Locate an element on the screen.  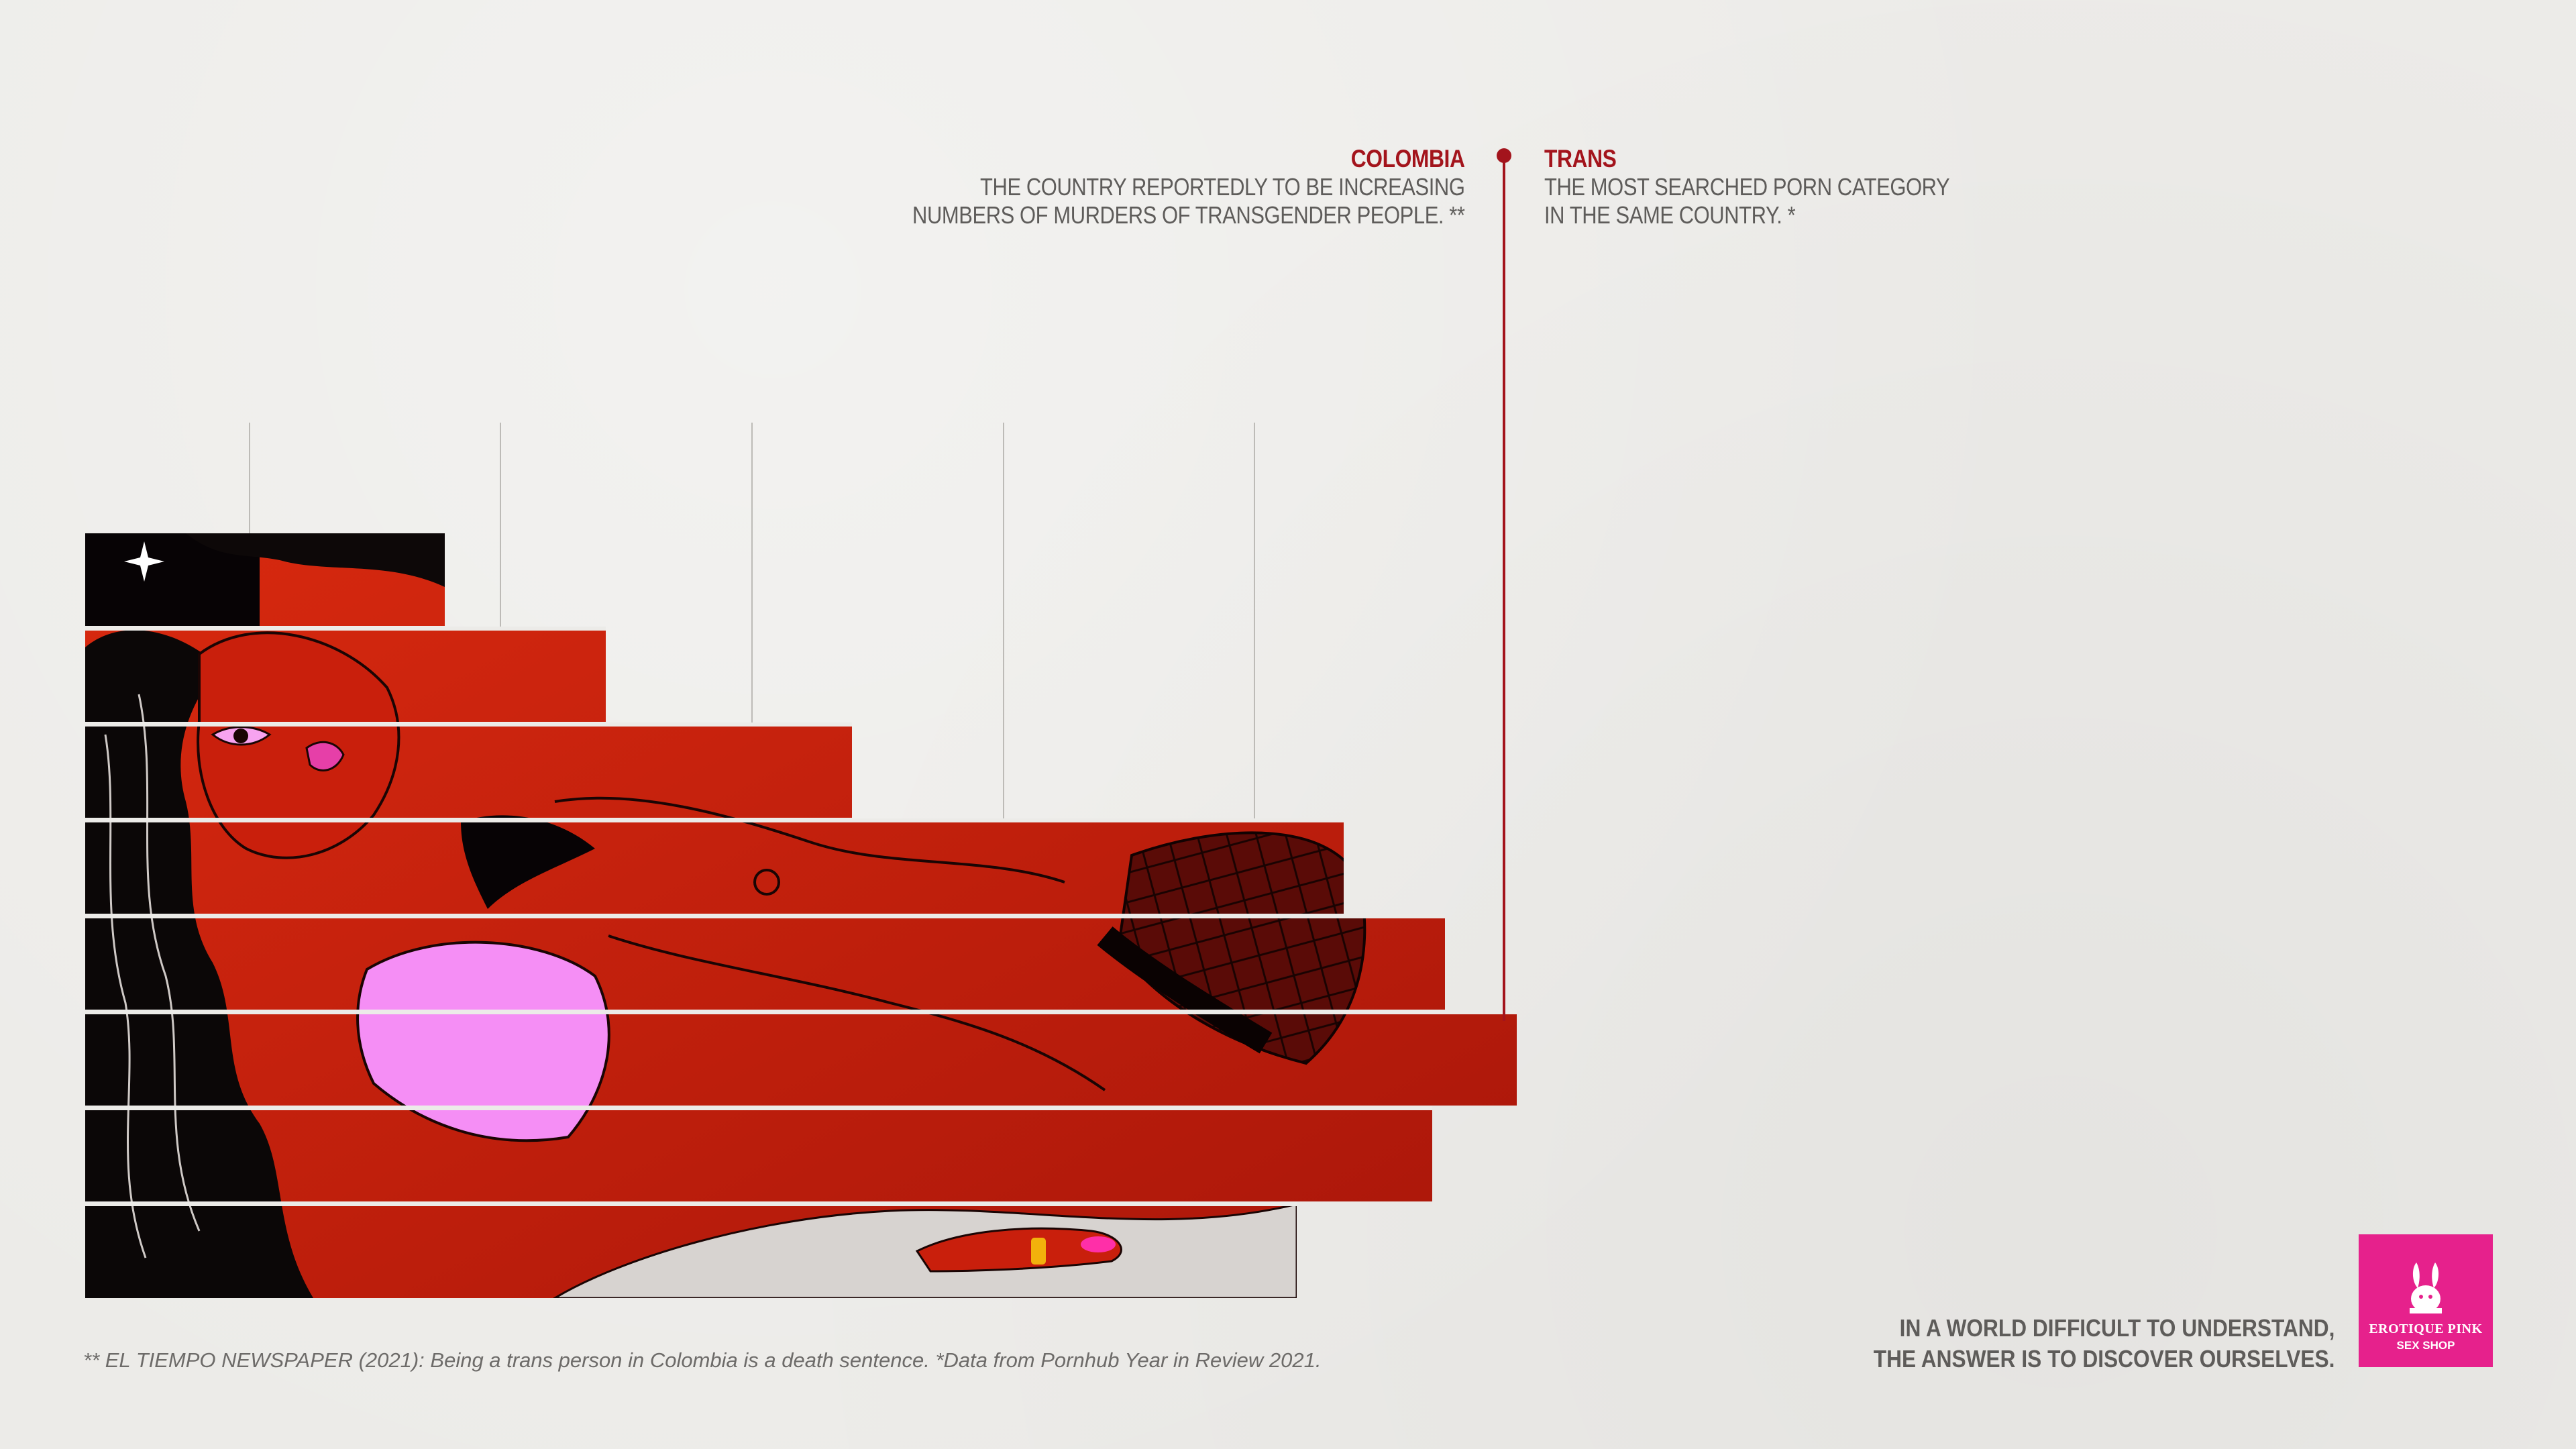
brand-subtitle: SEX SHOP is located at coordinates (2425, 1345).